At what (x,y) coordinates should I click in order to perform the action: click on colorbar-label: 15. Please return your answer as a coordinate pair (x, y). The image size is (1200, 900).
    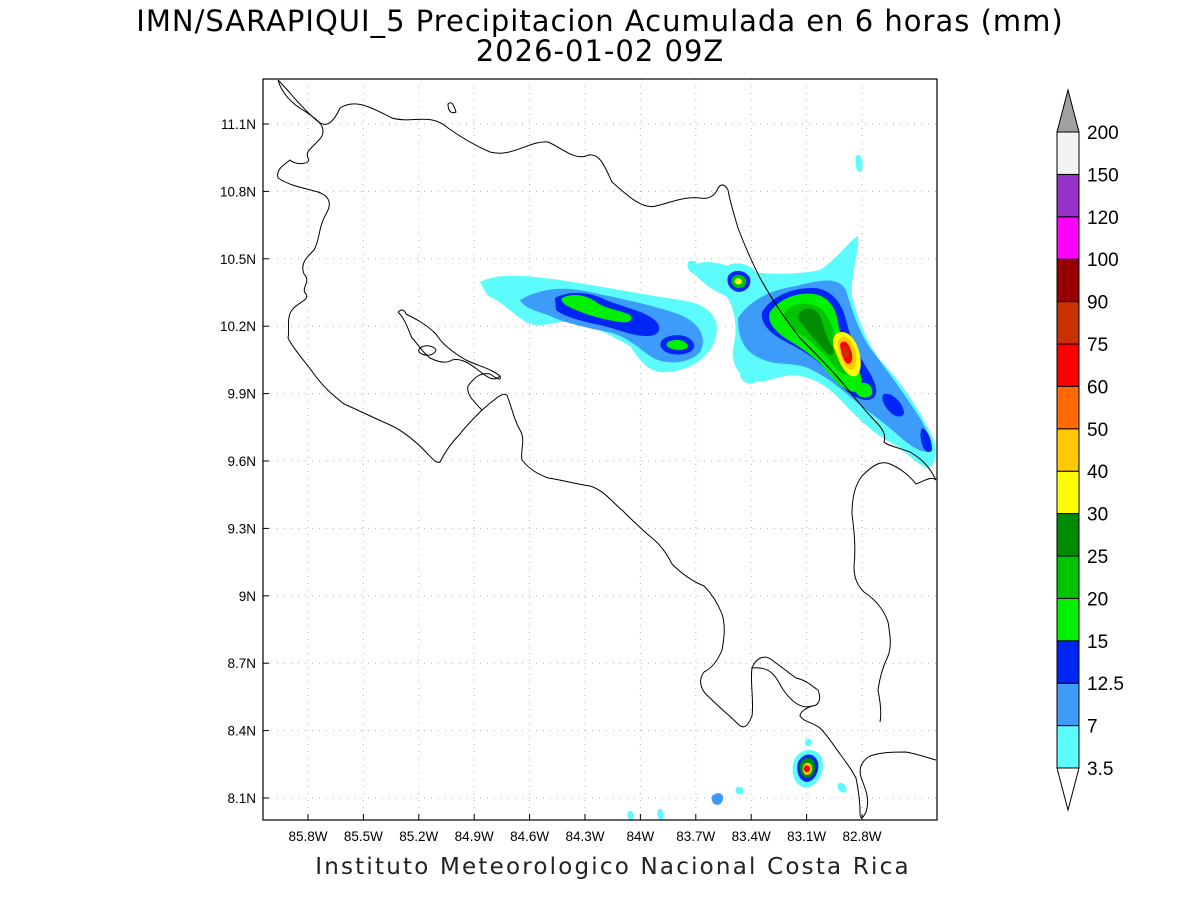
    Looking at the image, I should click on (1097, 642).